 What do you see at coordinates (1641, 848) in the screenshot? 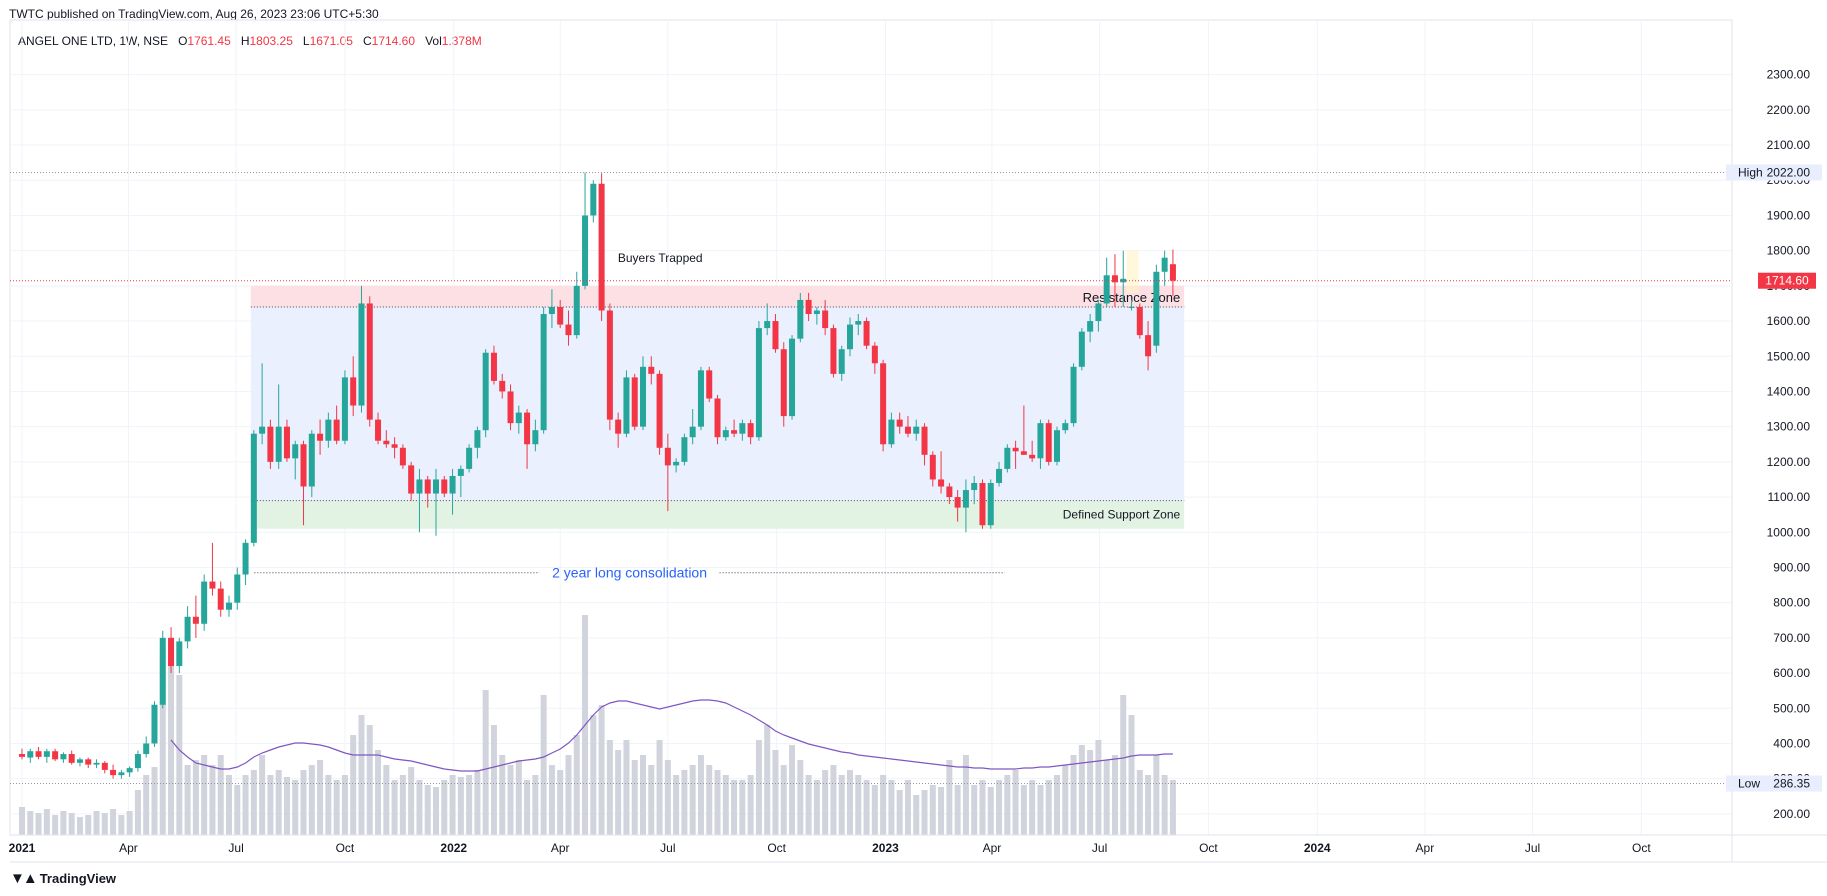
I see `time-tick-label: Oct` at bounding box center [1641, 848].